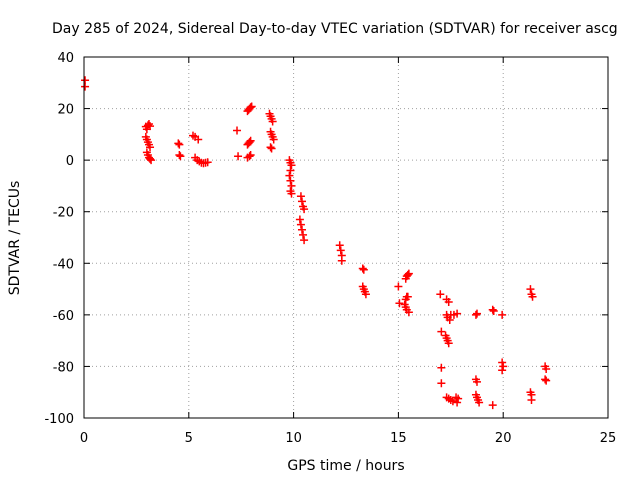 The height and width of the screenshot is (480, 640). What do you see at coordinates (15, 238) in the screenshot?
I see `y-axis-title: SDTVAR / TECUs` at bounding box center [15, 238].